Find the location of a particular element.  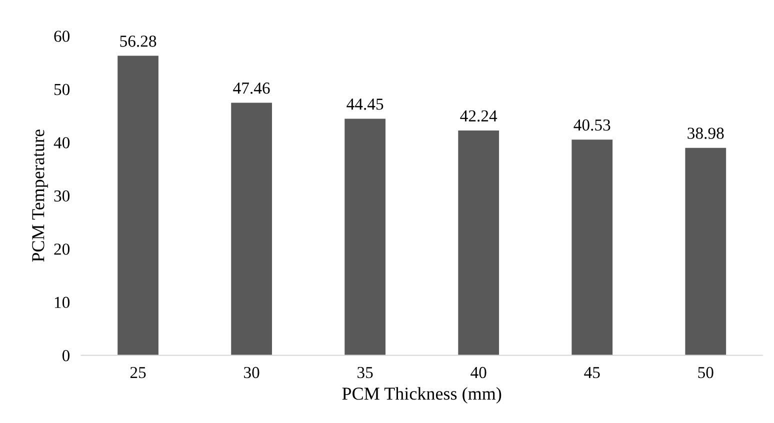

x-tick-label: 30 is located at coordinates (252, 372).